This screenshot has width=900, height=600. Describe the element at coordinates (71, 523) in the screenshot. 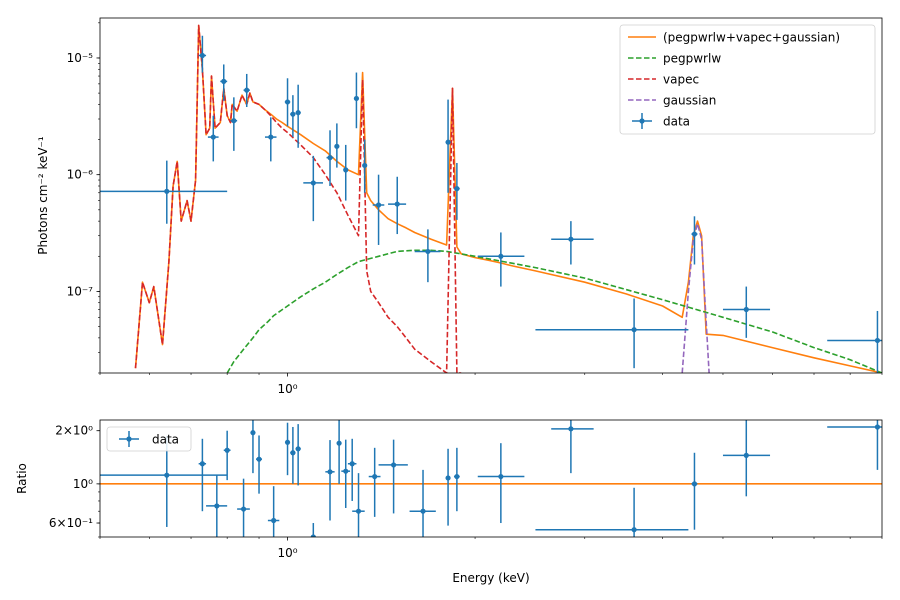

I see `ratio-y-tick-label: 6×10⁻¹` at that location.